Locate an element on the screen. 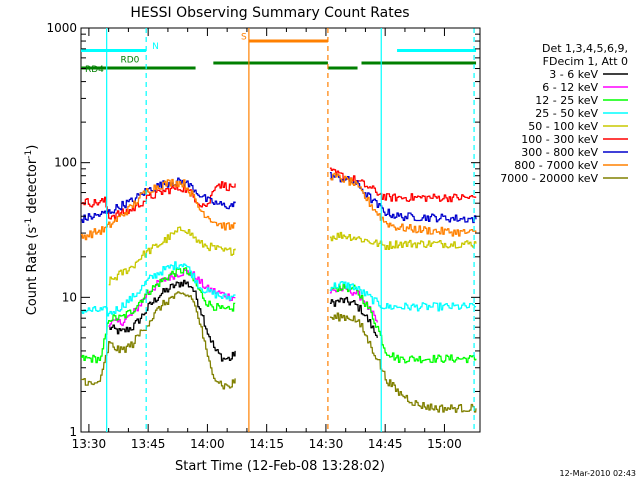 Image resolution: width=640 pixels, height=480 pixels. segment-label-0: N is located at coordinates (155, 47).